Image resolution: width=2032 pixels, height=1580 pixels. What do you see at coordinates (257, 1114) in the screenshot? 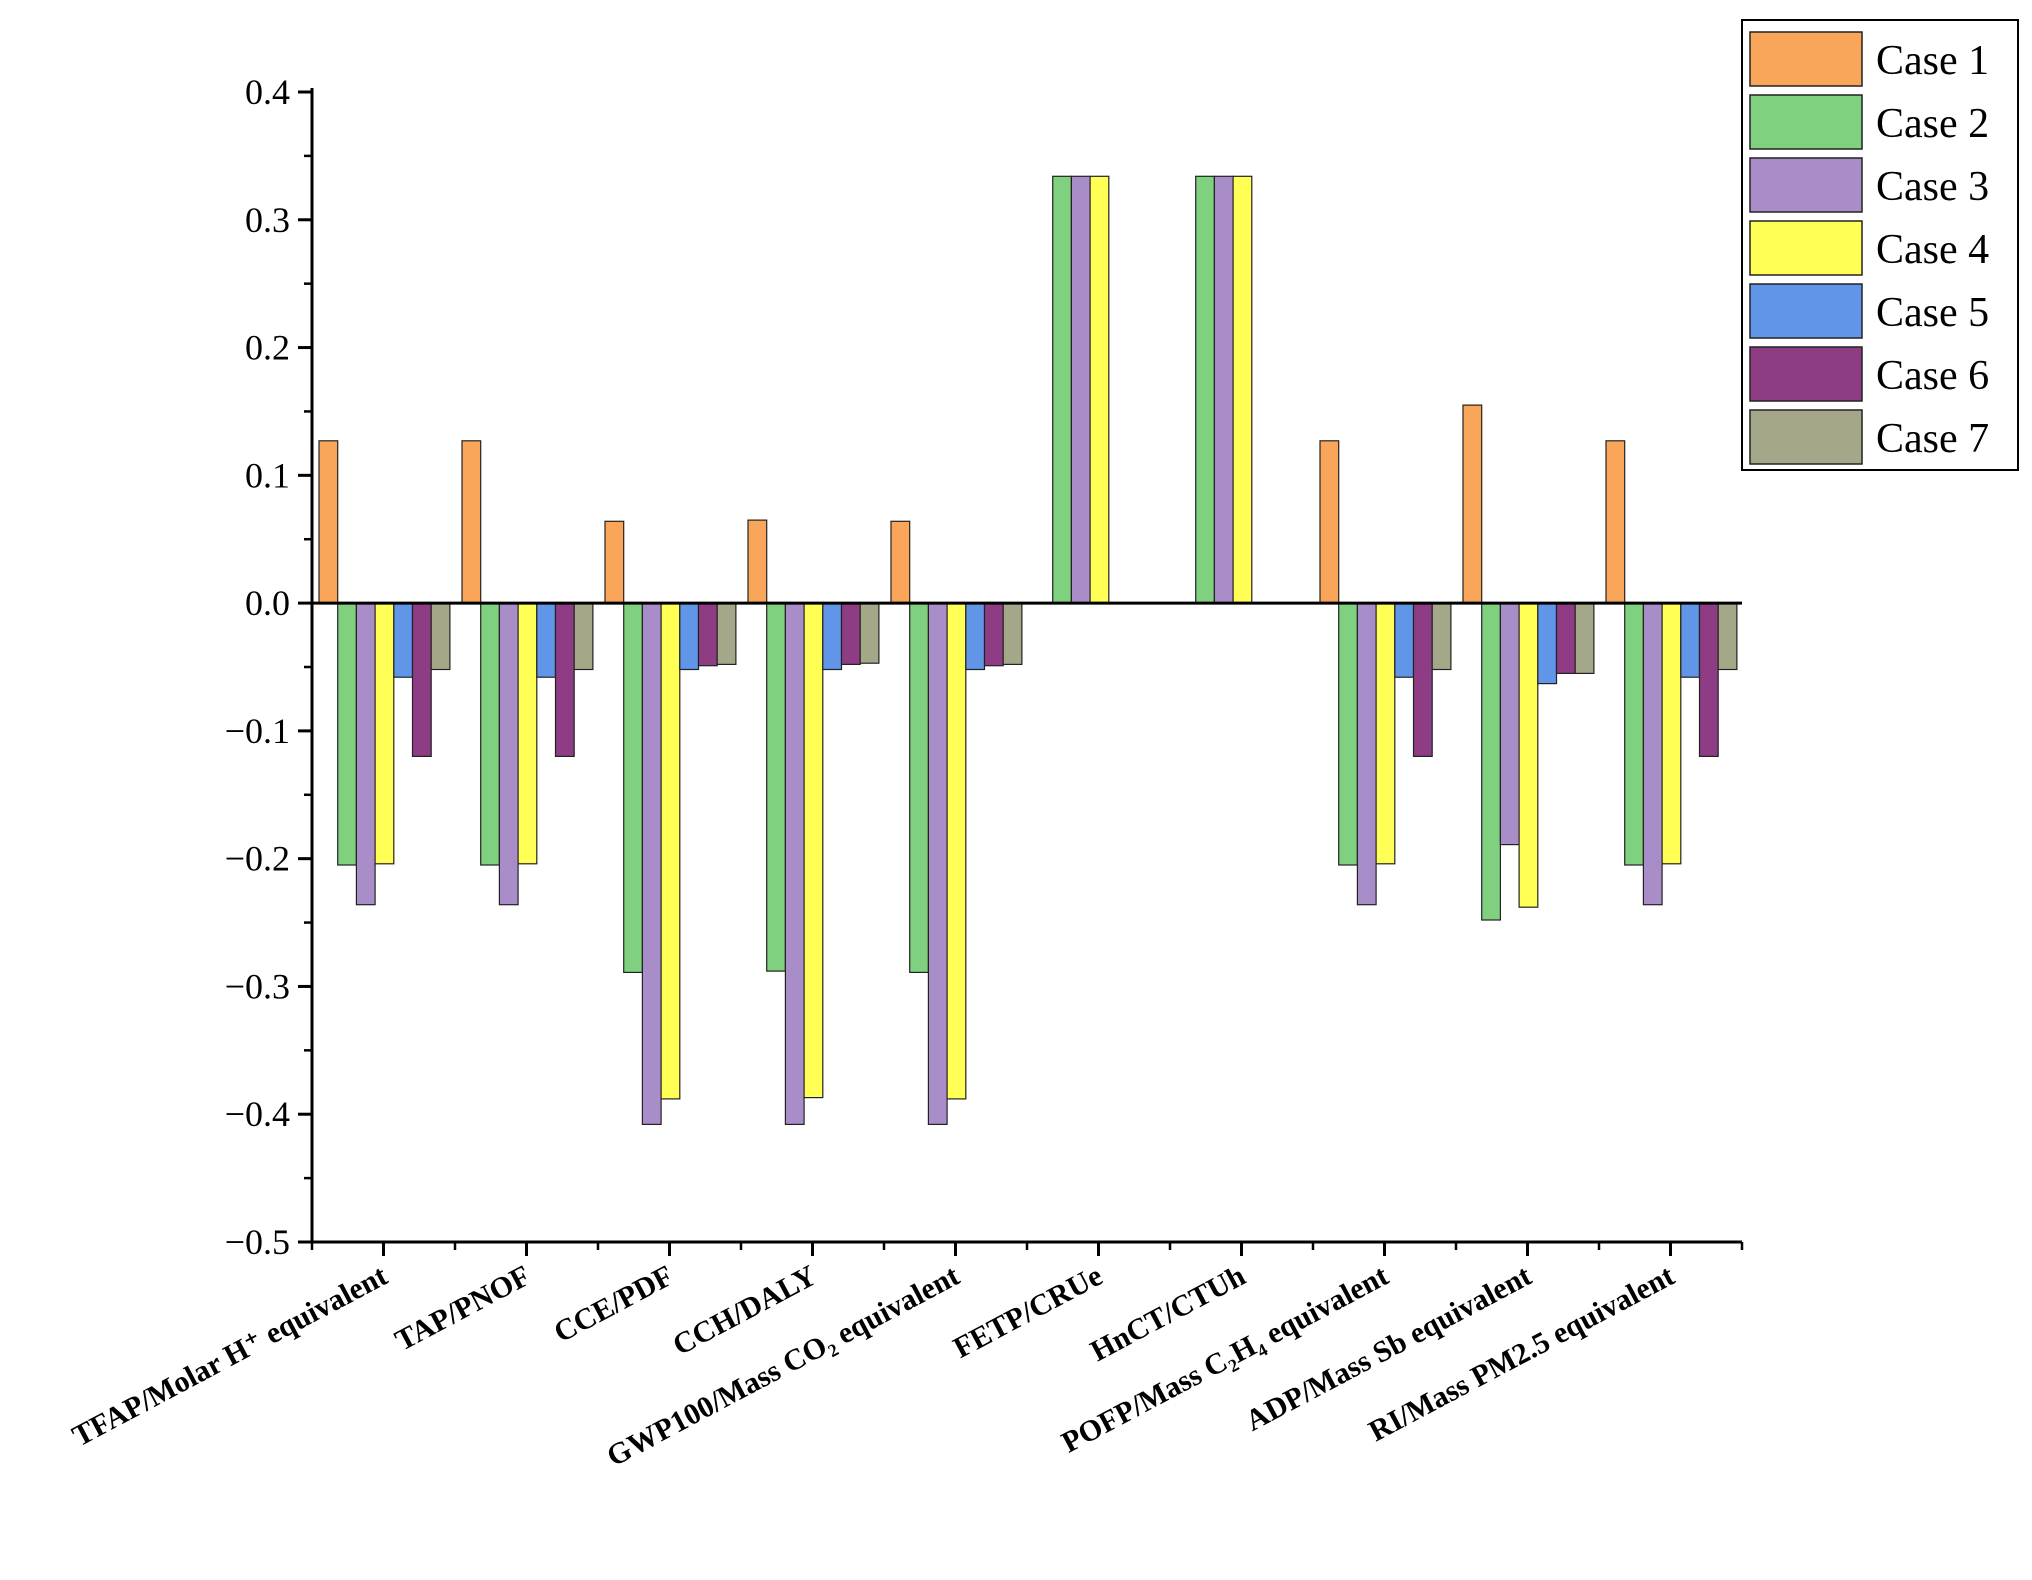
I see `y-tick-label: −0.4` at bounding box center [257, 1114].